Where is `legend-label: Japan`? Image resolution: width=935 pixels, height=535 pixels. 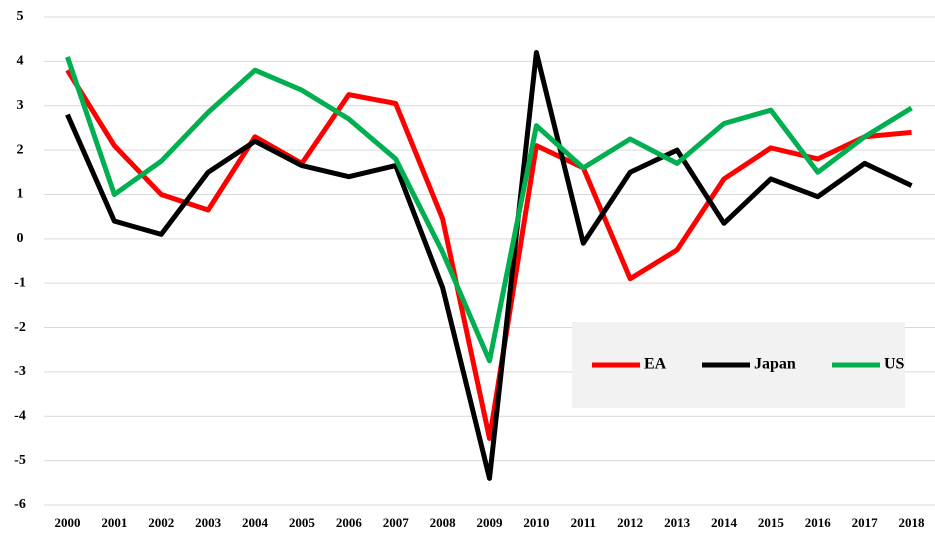
legend-label: Japan is located at coordinates (775, 364).